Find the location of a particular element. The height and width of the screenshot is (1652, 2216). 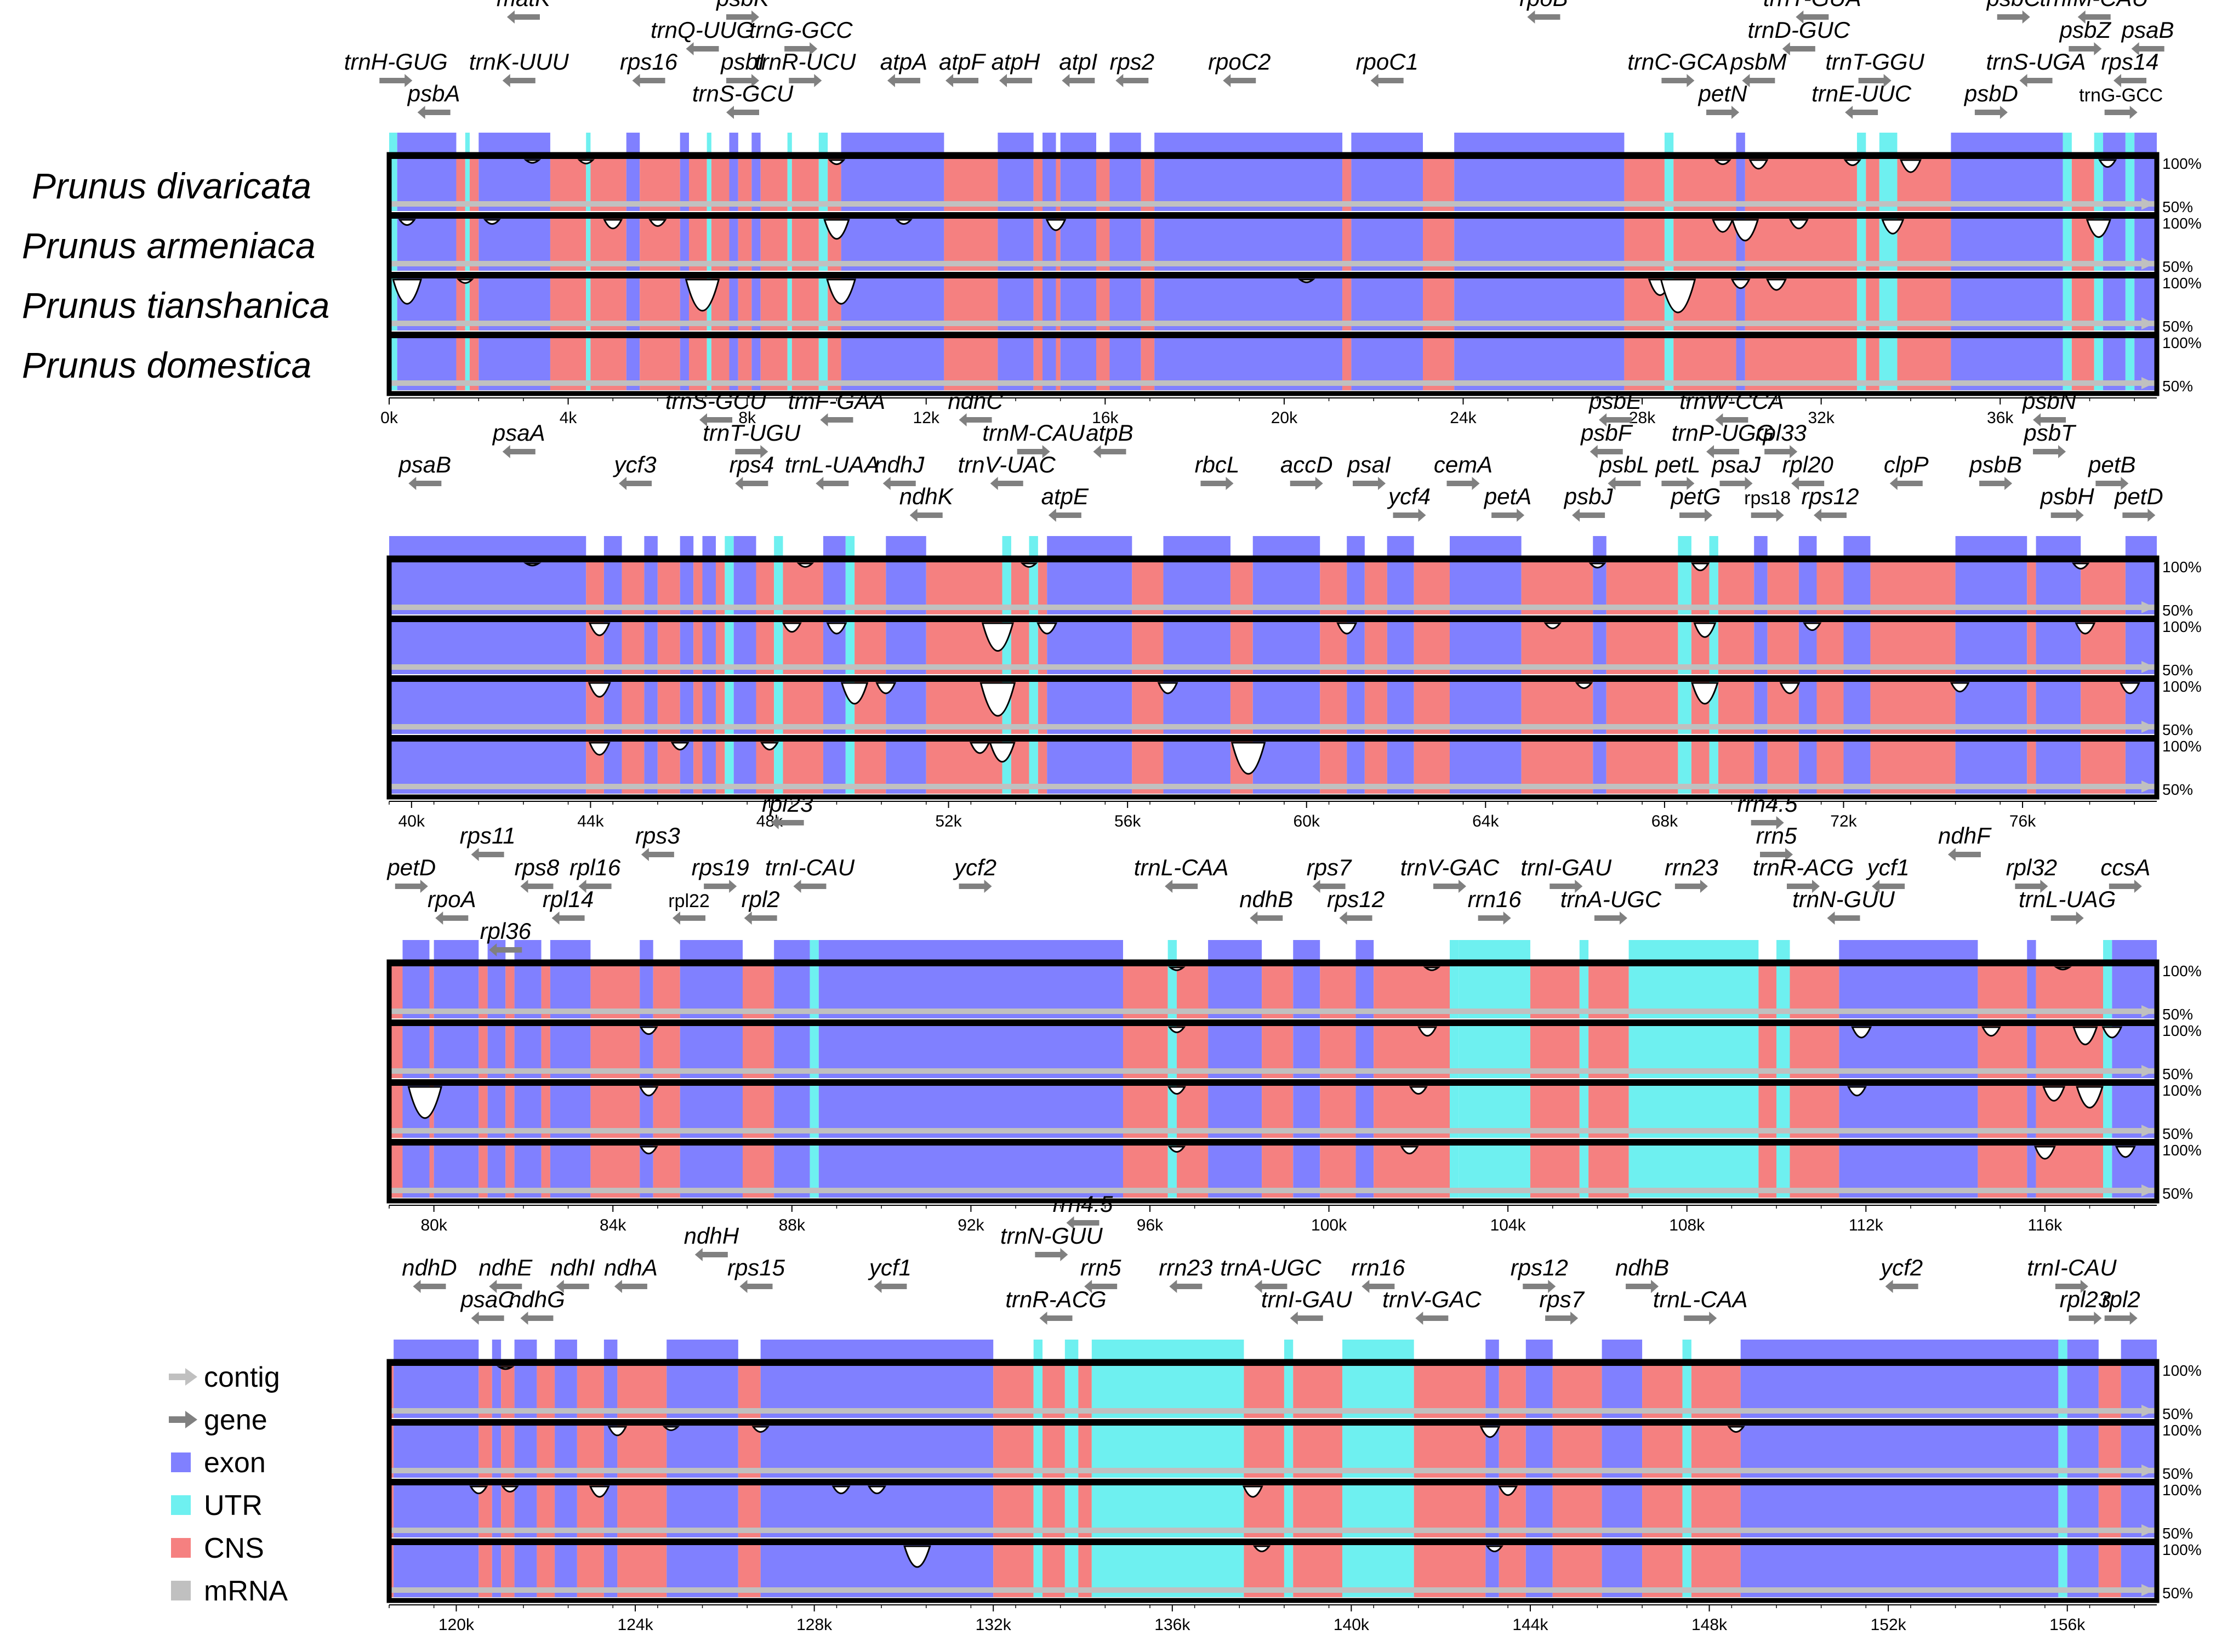

gene-label: petD is located at coordinates (411, 868).